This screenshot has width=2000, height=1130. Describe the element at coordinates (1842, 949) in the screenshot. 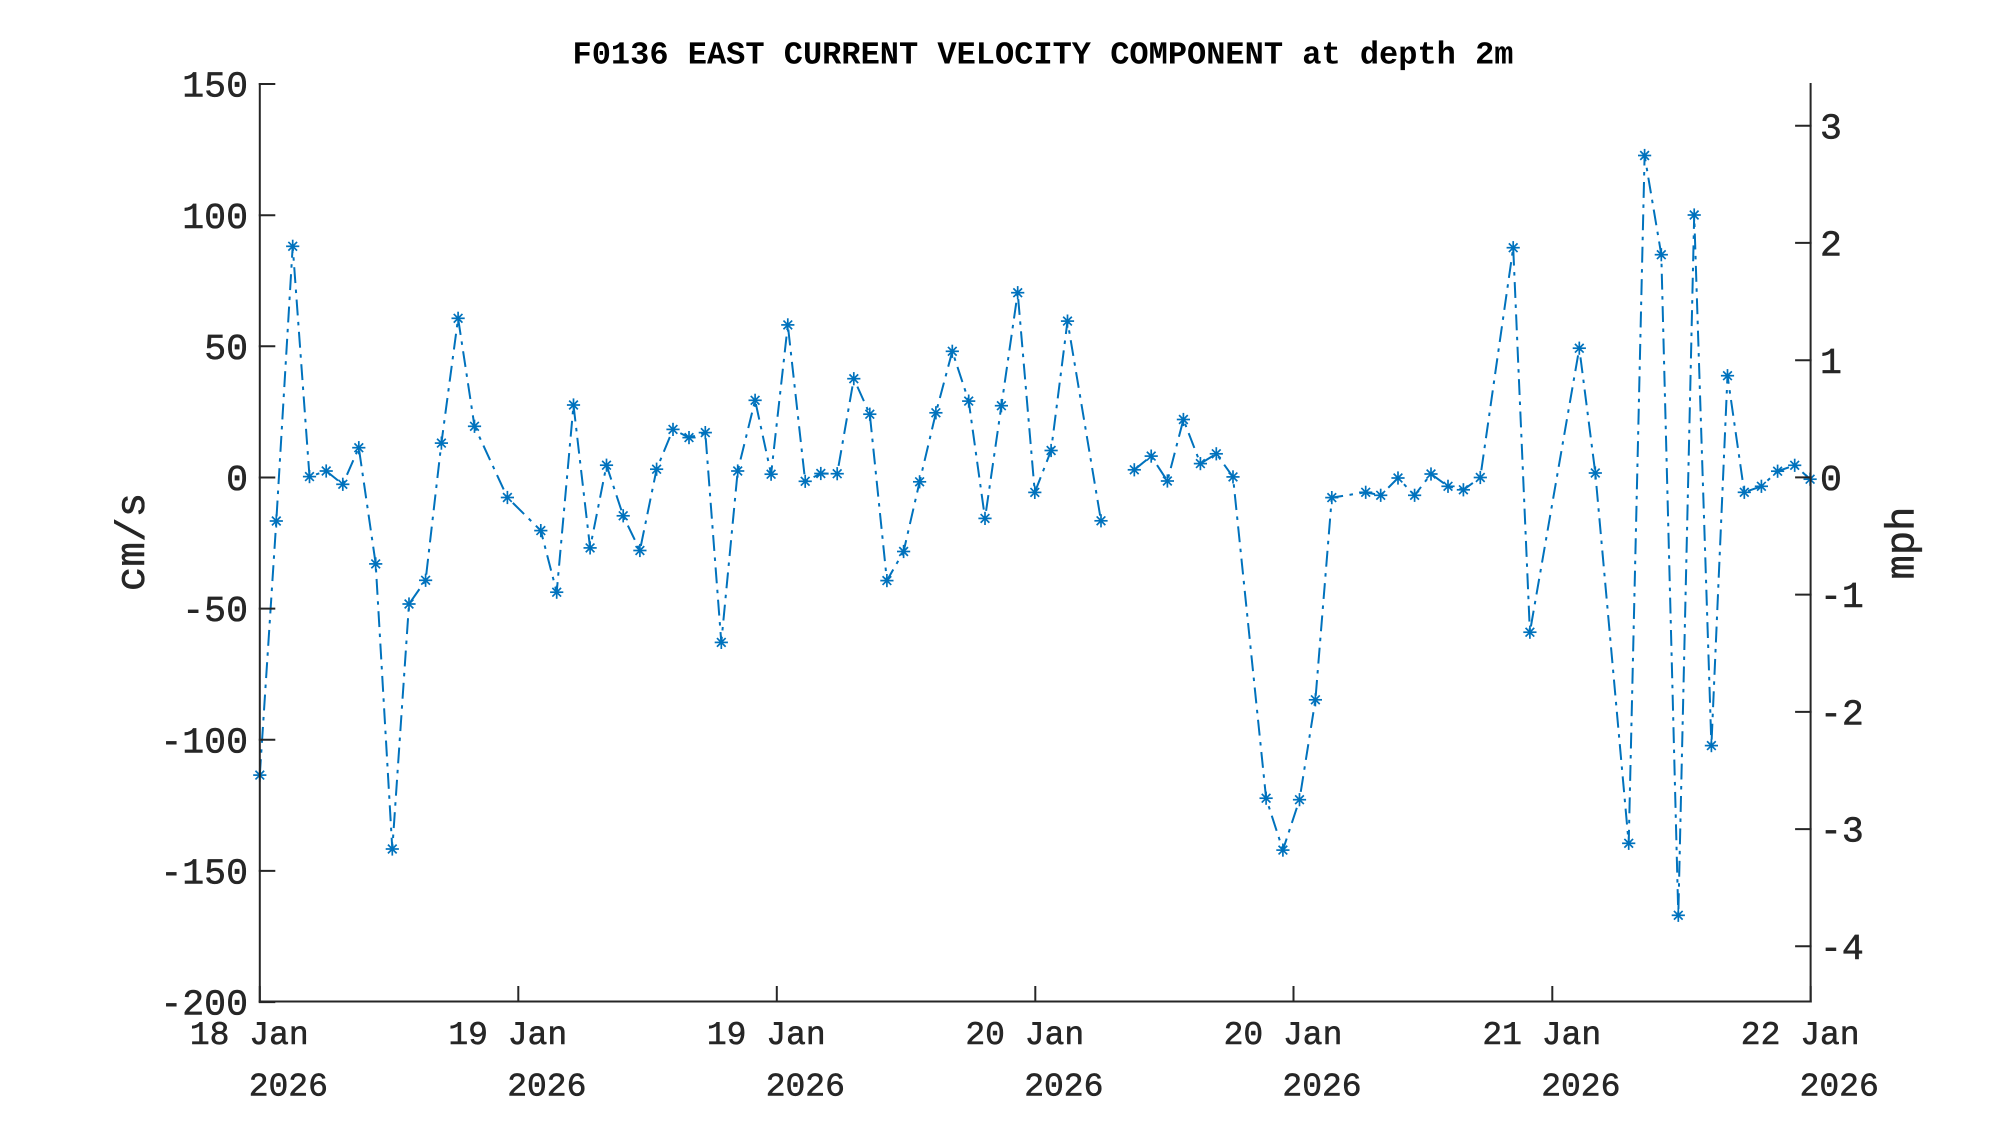

I see `svg-text: -4` at that location.